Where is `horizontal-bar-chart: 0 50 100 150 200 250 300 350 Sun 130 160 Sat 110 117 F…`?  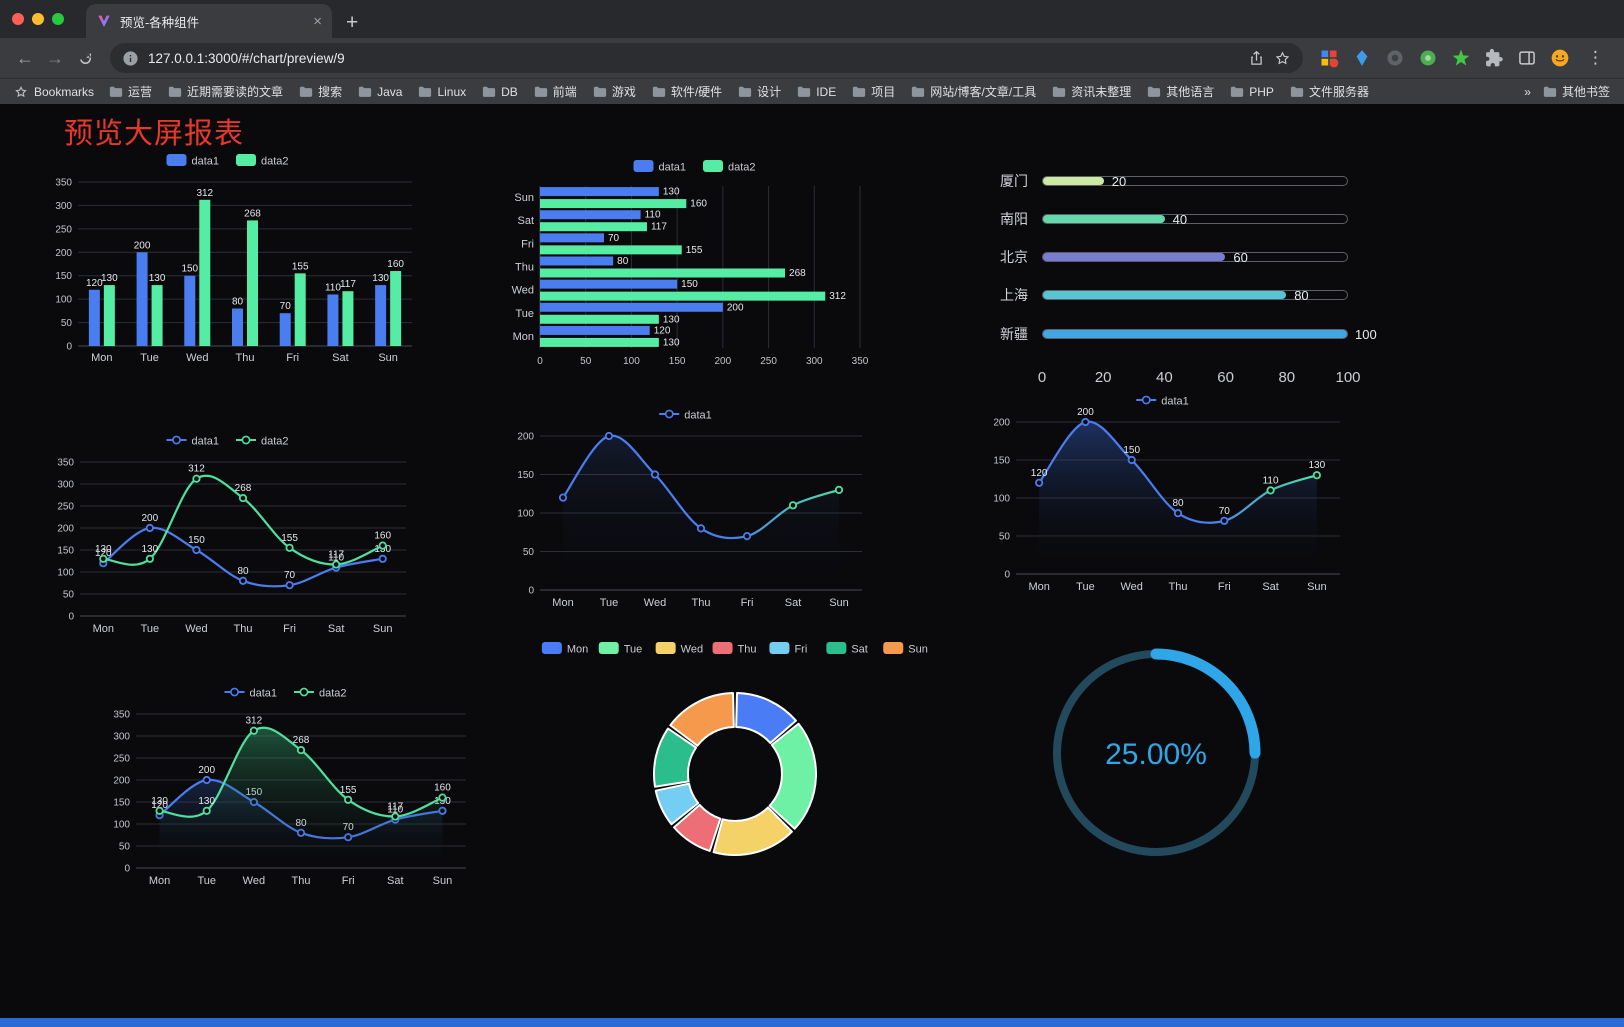 horizontal-bar-chart: 0 50 100 150 200 250 300 350 Sun 130 160 Sat 110 117 F… is located at coordinates (697, 263).